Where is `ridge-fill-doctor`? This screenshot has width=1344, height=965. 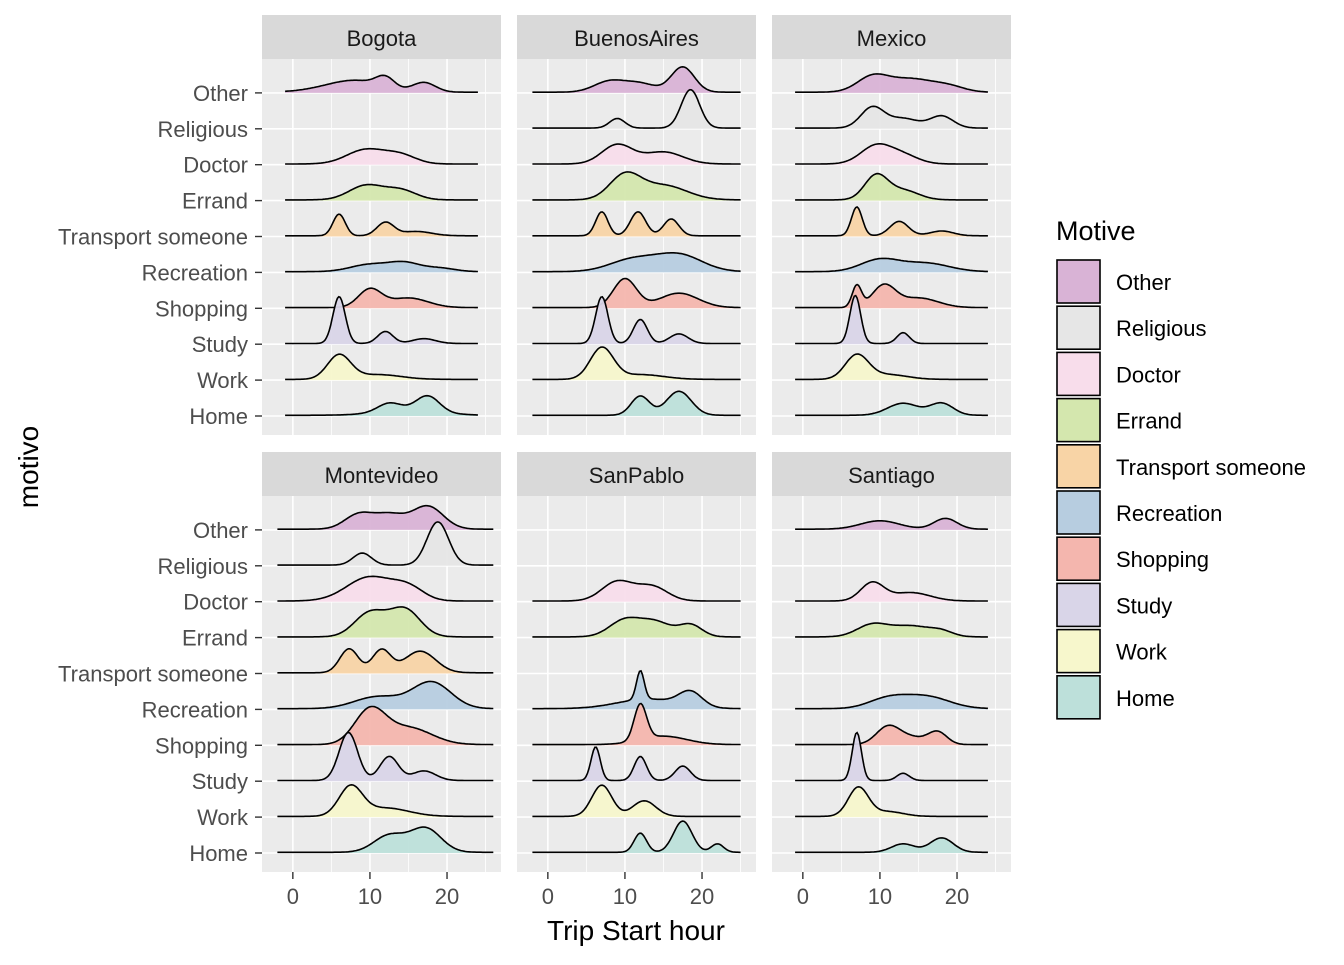 ridge-fill-doctor is located at coordinates (636, 591).